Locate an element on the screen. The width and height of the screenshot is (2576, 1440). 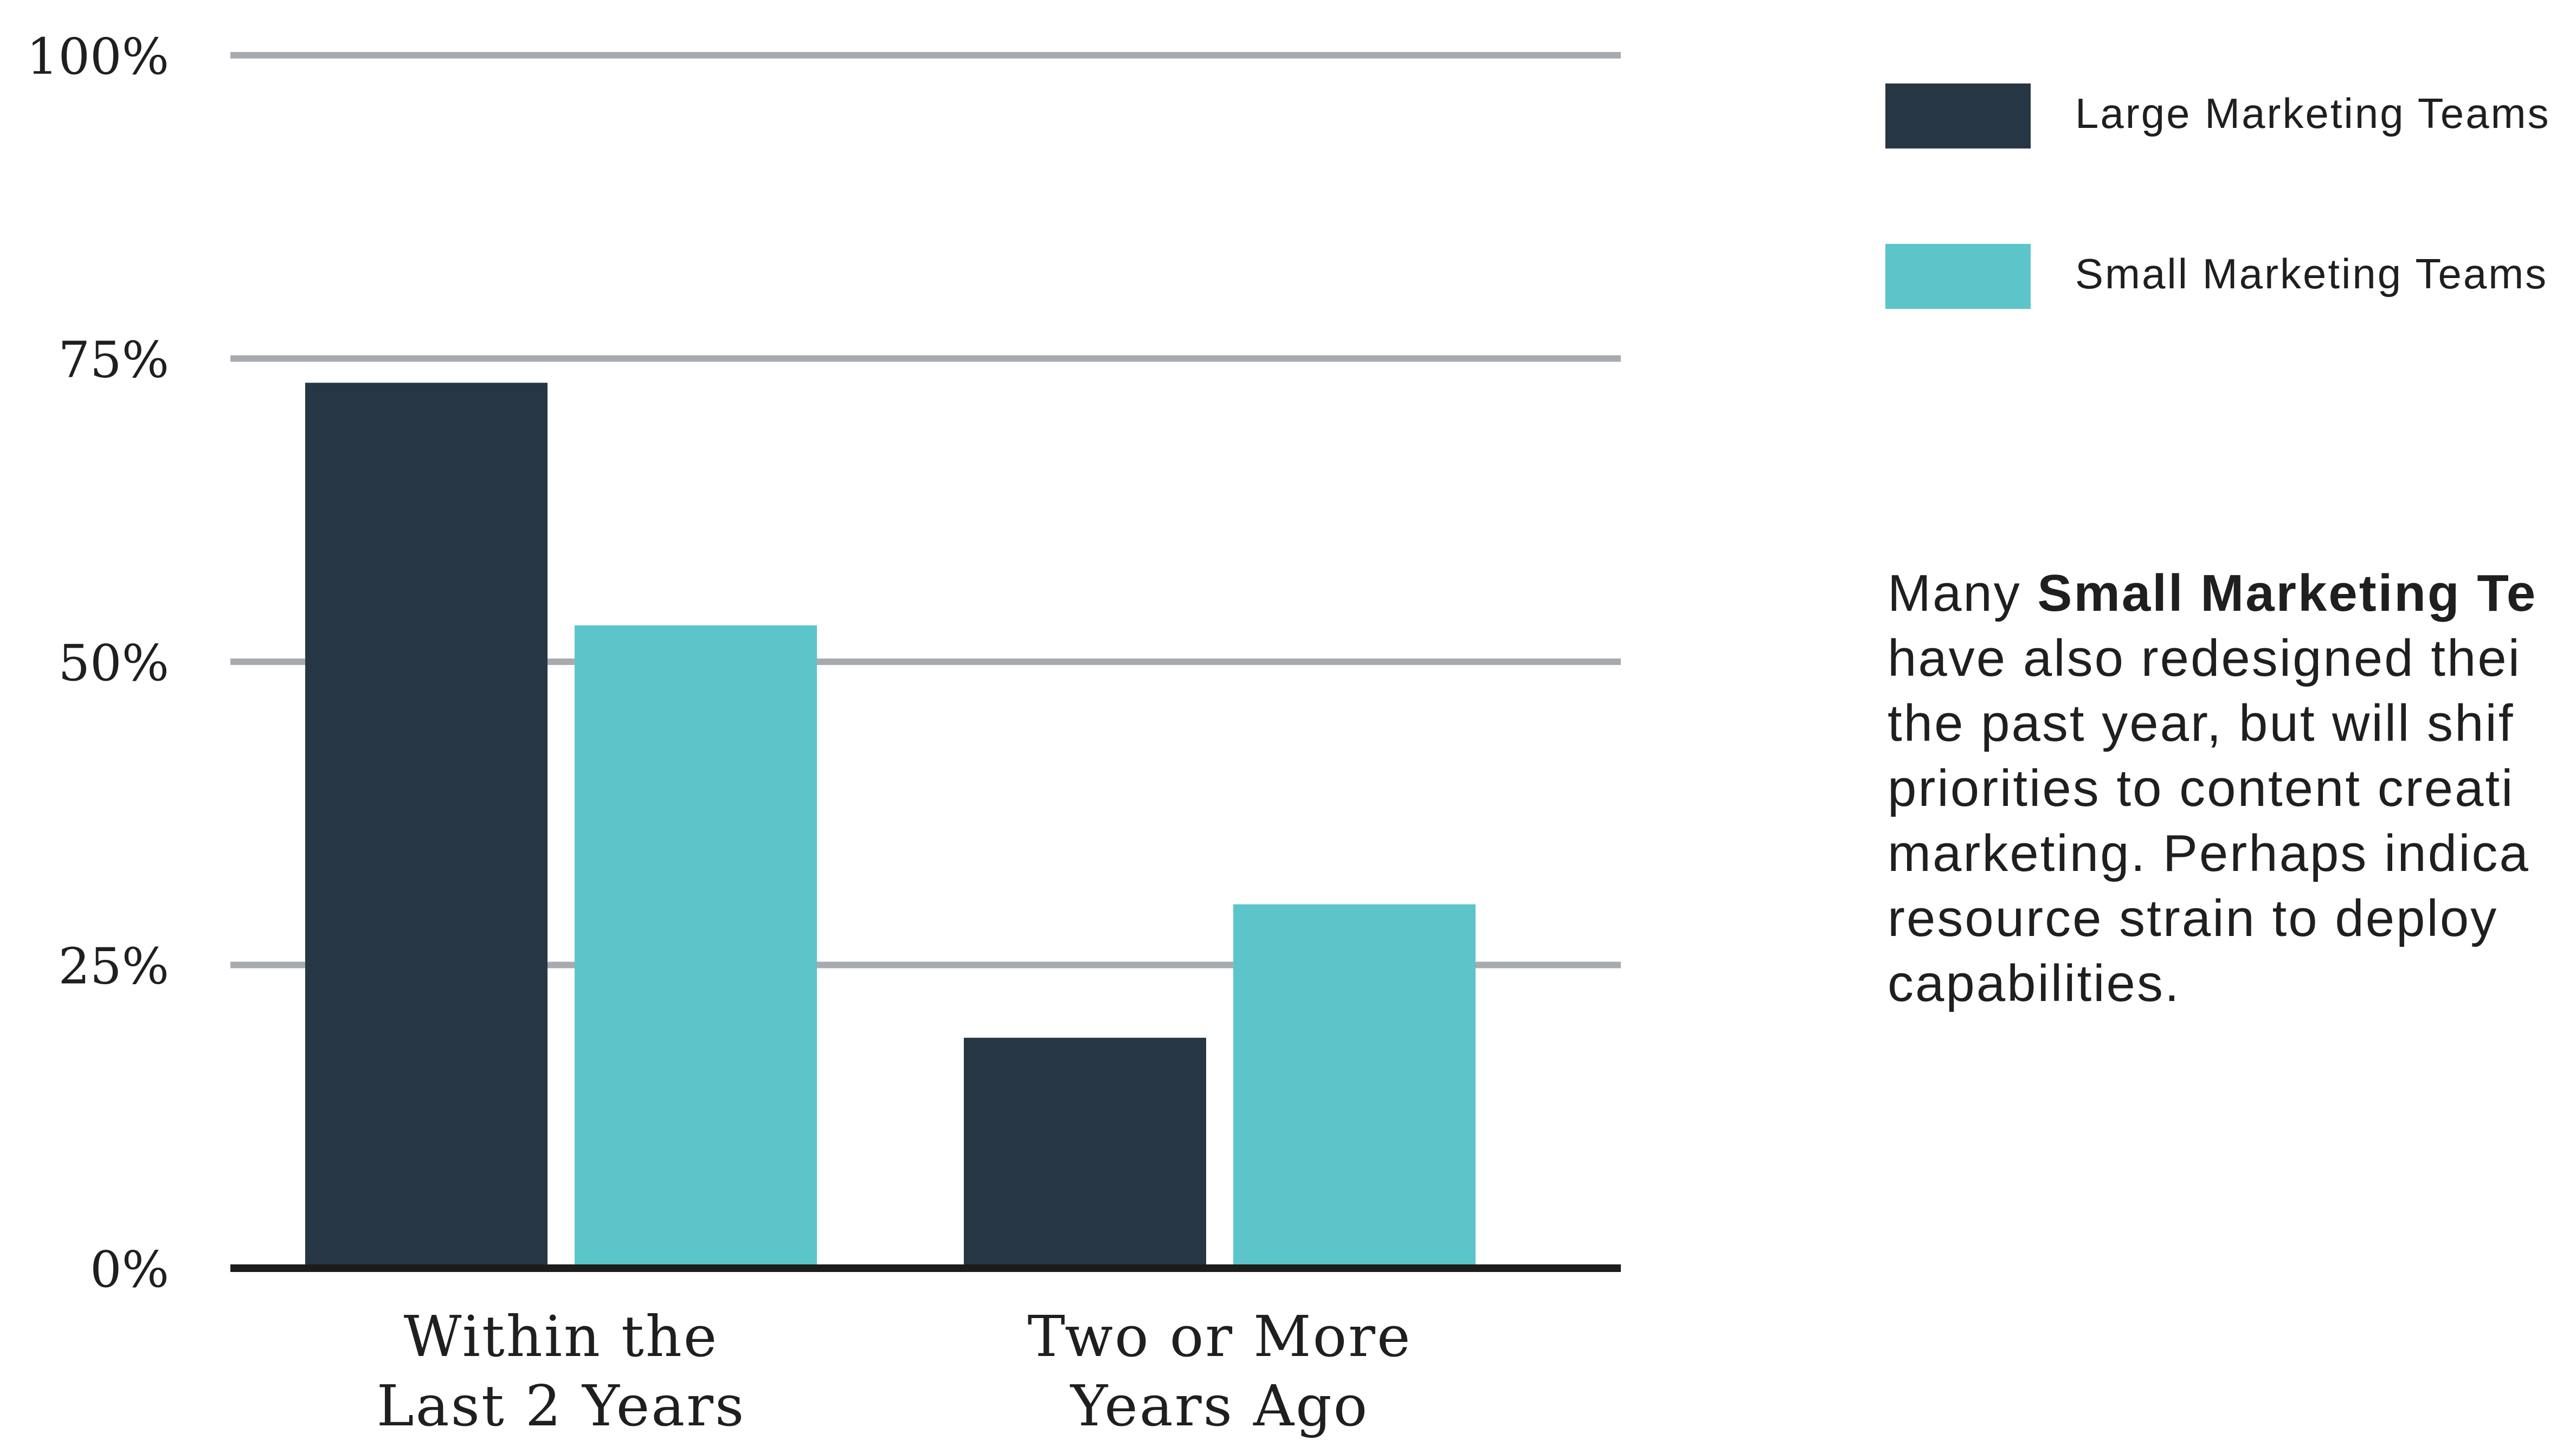
note-line-1: Many Small Marketing Te is located at coordinates (2232, 593).